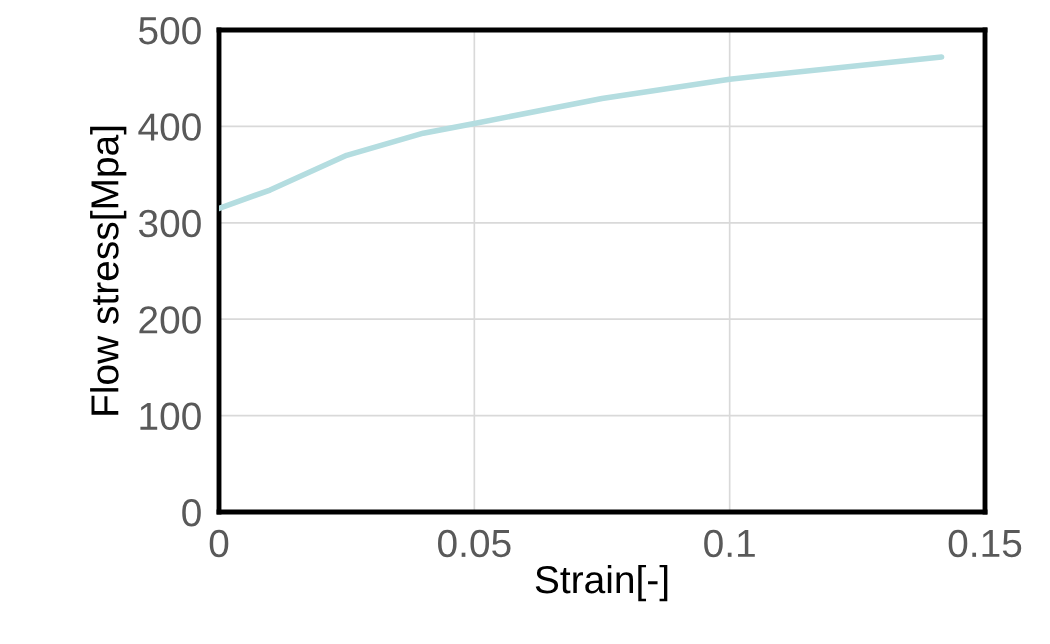 The height and width of the screenshot is (644, 1050). What do you see at coordinates (474, 543) in the screenshot?
I see `x-tick-label: 0.05` at bounding box center [474, 543].